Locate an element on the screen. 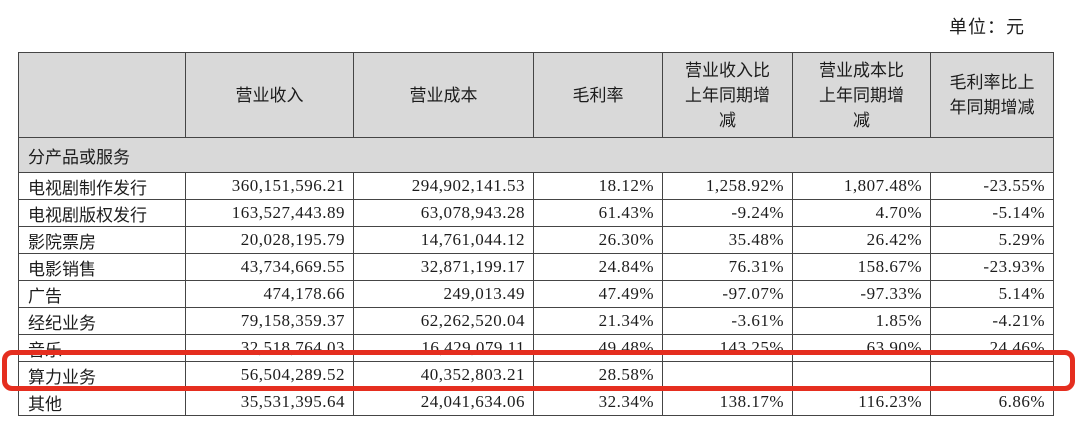  header-cost-change: 营业成本比 上年同期增 减 is located at coordinates (861, 95).